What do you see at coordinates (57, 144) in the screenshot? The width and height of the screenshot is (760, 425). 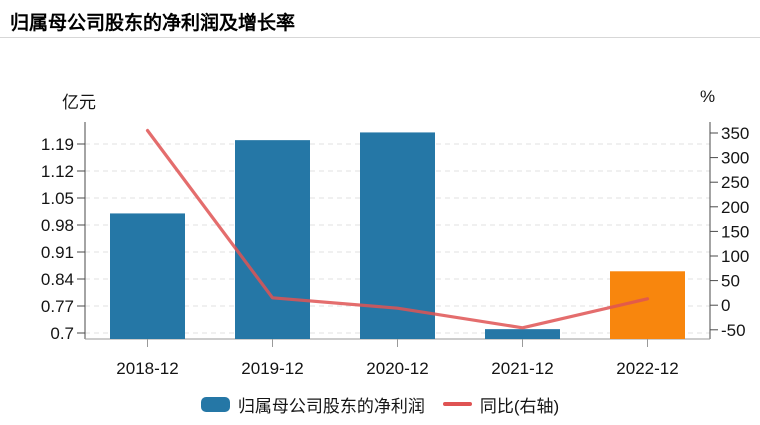 I see `left-axis-tick-label: 1.19` at bounding box center [57, 144].